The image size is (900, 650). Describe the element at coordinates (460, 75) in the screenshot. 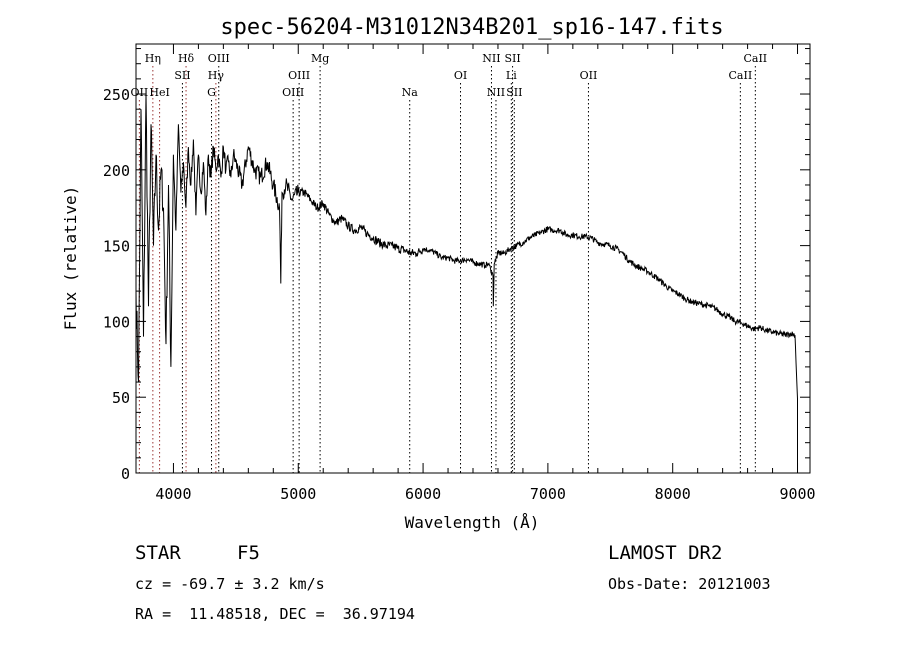

I see `spectral-line-label: OI` at that location.